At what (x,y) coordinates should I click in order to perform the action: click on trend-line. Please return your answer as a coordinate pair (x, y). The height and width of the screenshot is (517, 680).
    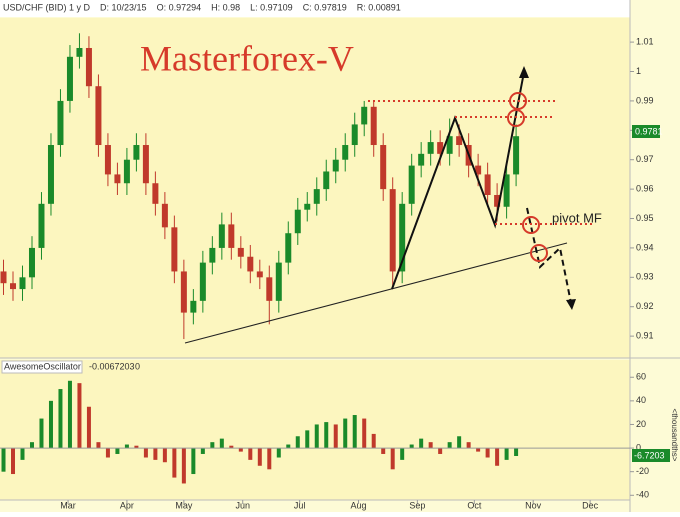
    Looking at the image, I should click on (376, 293).